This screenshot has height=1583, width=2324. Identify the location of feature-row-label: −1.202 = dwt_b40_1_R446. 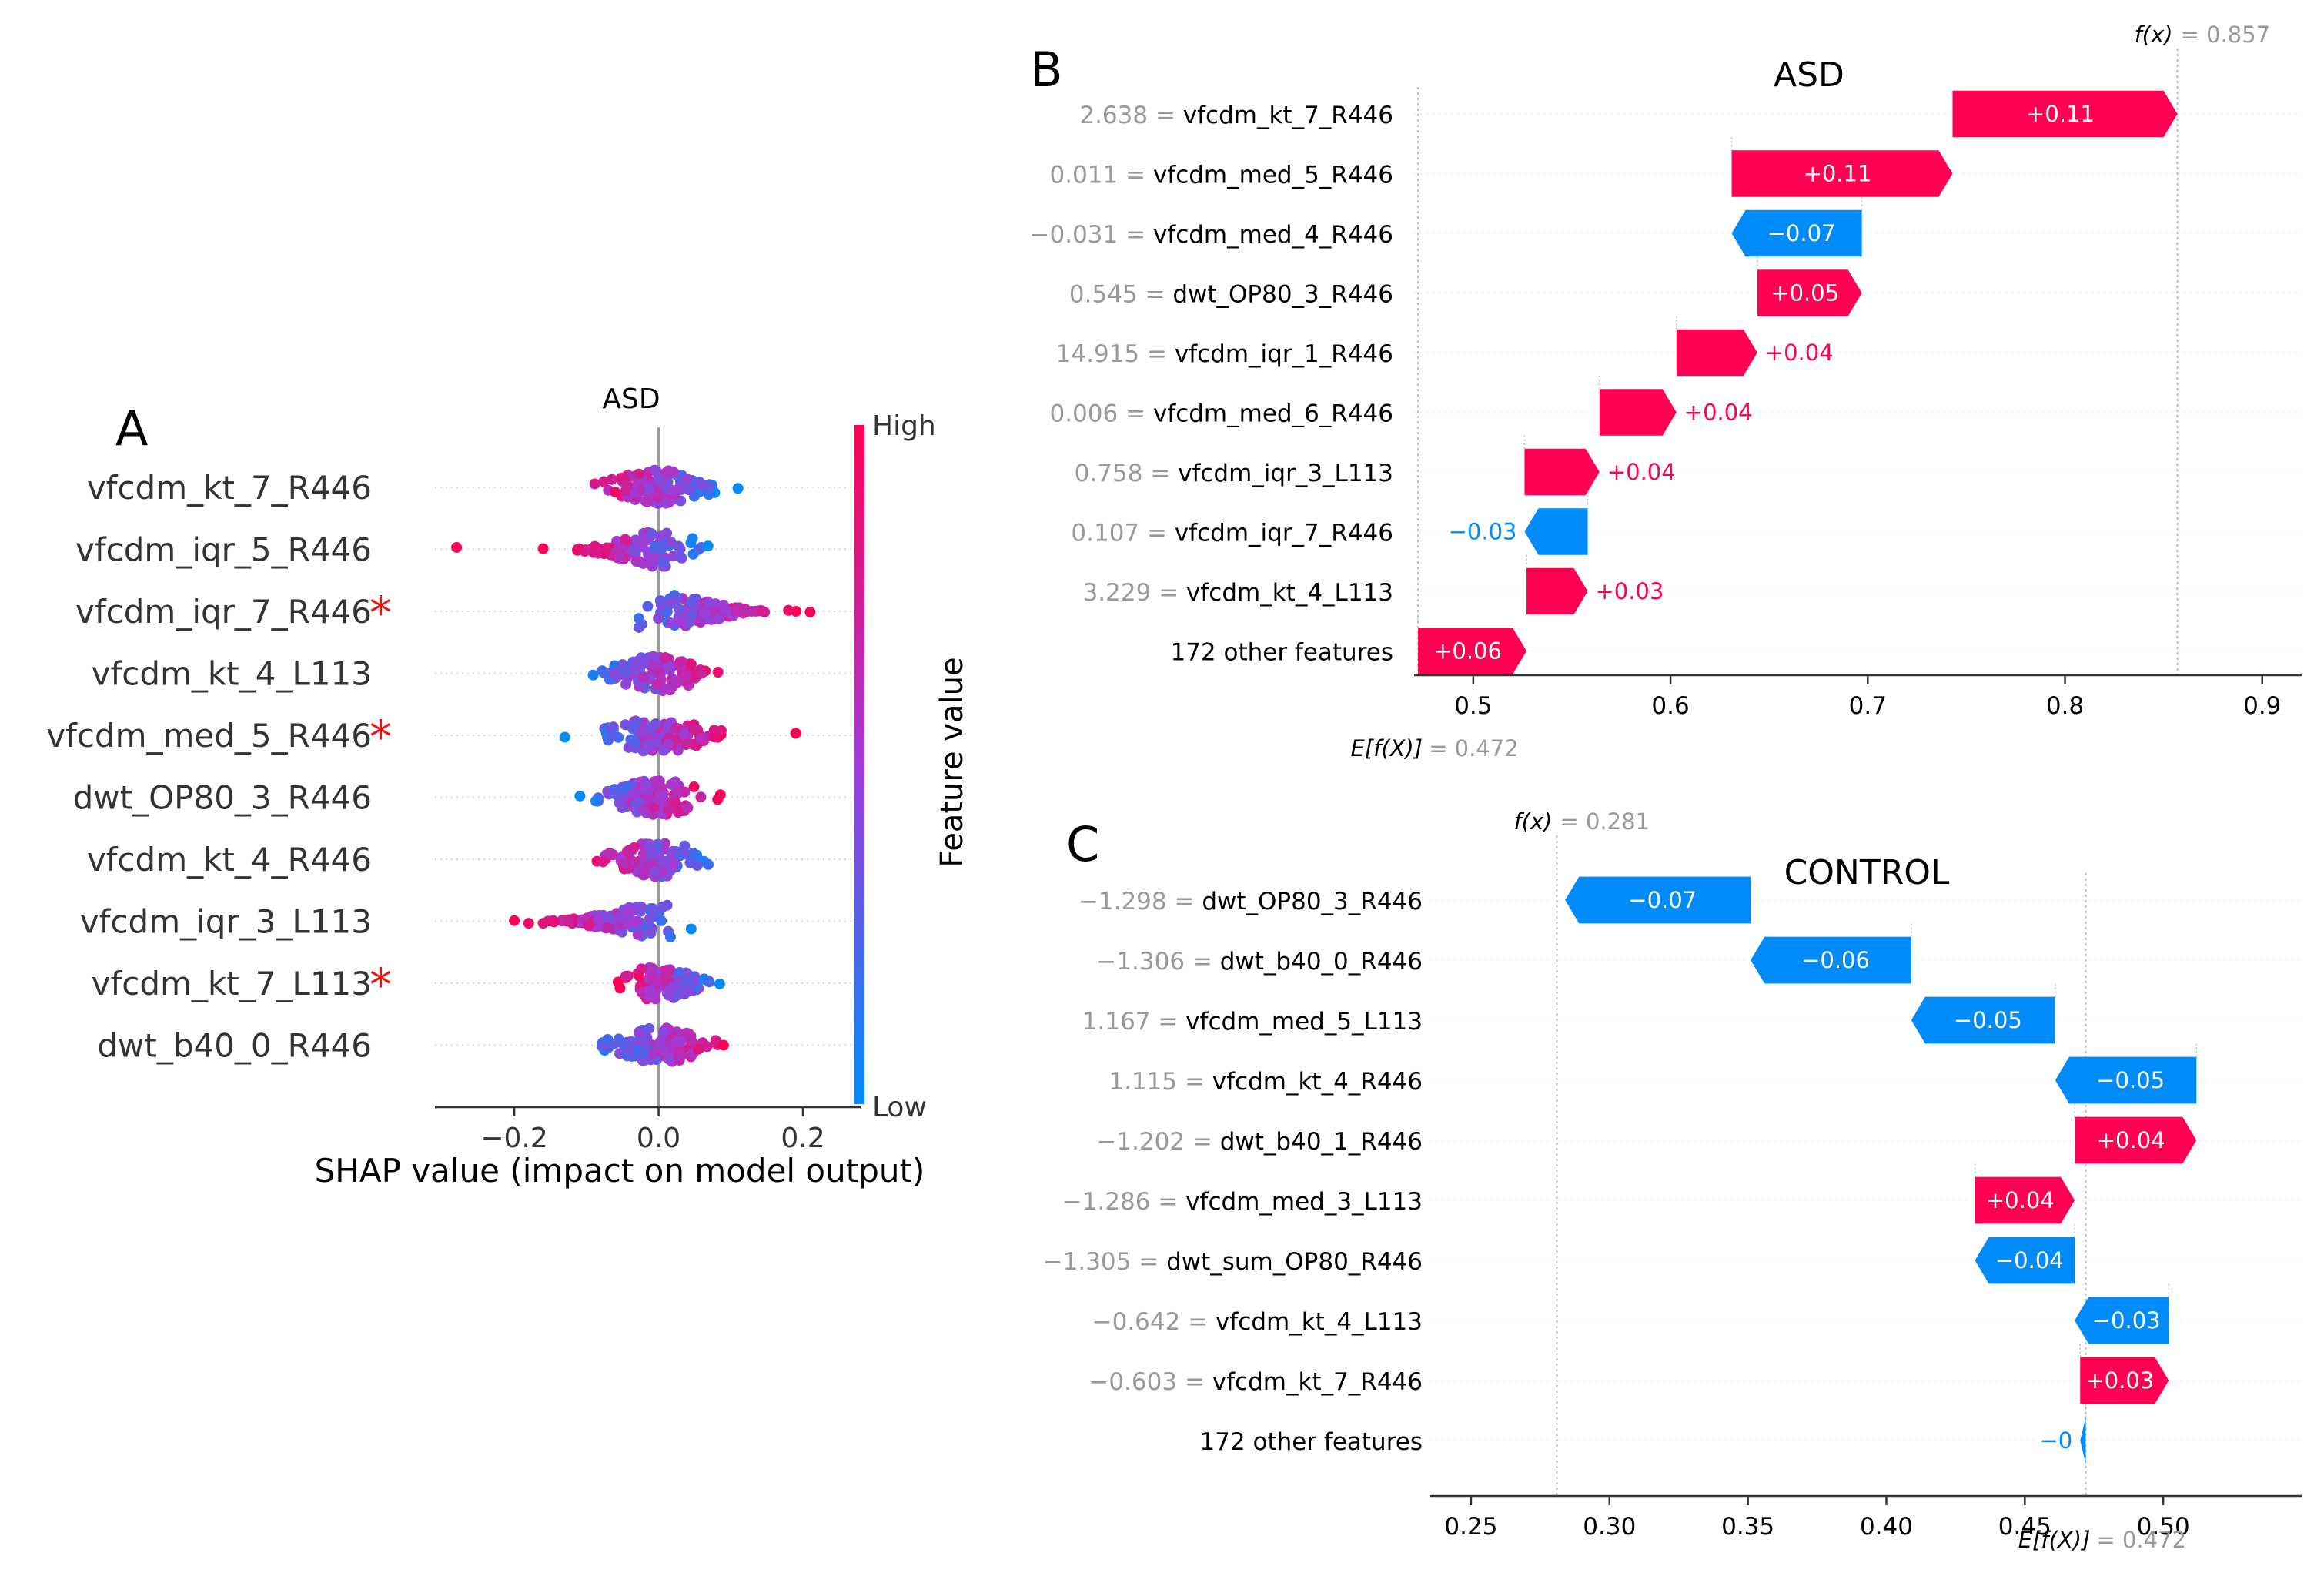
(1259, 1142).